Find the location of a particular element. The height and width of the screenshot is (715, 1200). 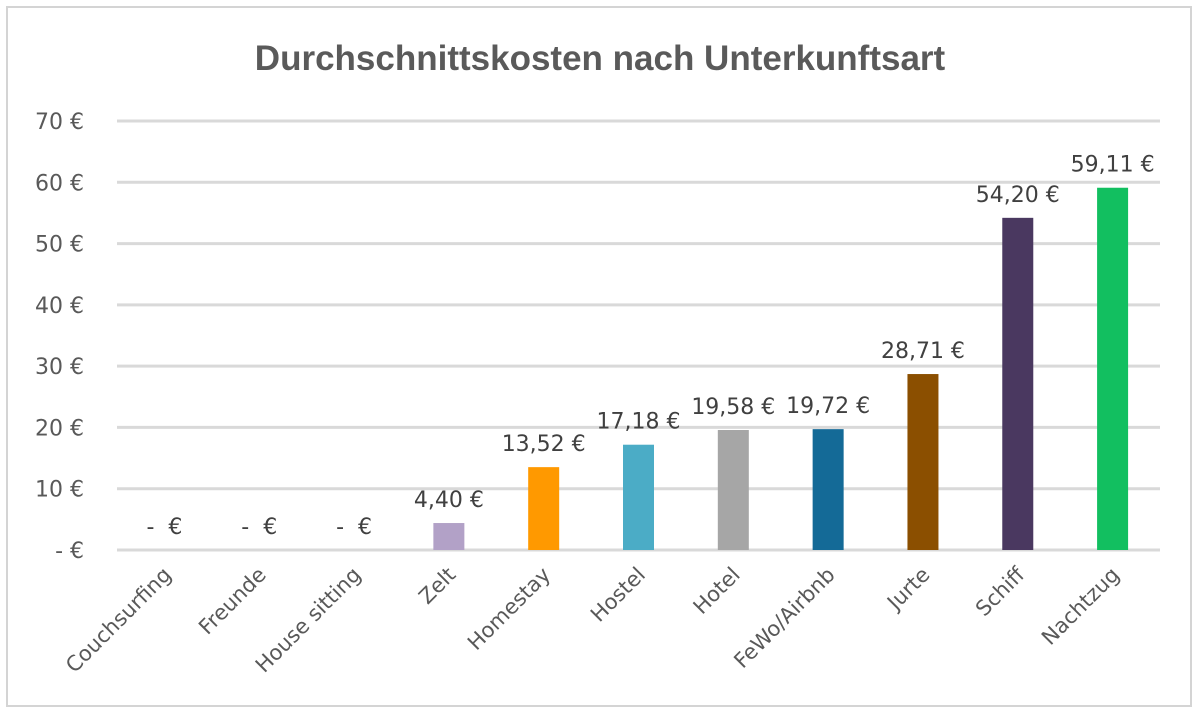

y-tick-label: 30 € is located at coordinates (59, 367).